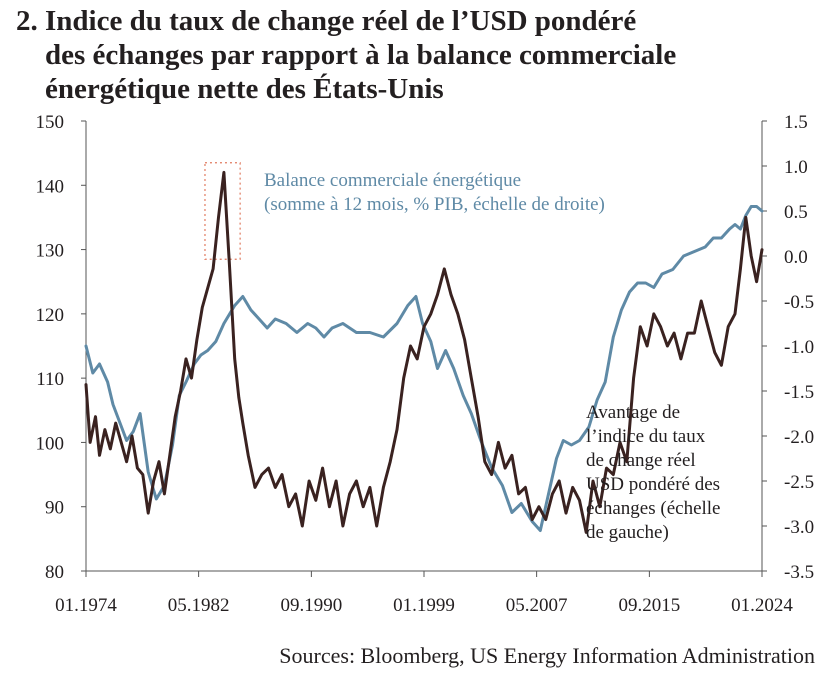 The height and width of the screenshot is (684, 831). Describe the element at coordinates (799, 302) in the screenshot. I see `y-right-tick-label: -0.5` at that location.